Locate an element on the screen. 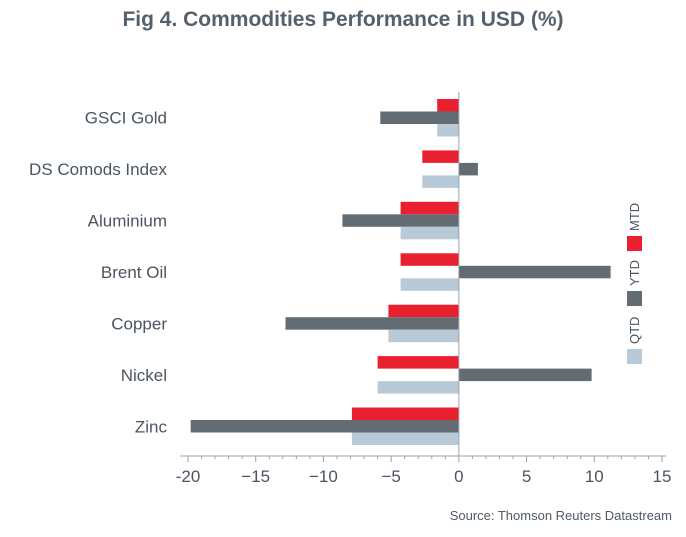  legend-swatch-ytd is located at coordinates (634, 298).